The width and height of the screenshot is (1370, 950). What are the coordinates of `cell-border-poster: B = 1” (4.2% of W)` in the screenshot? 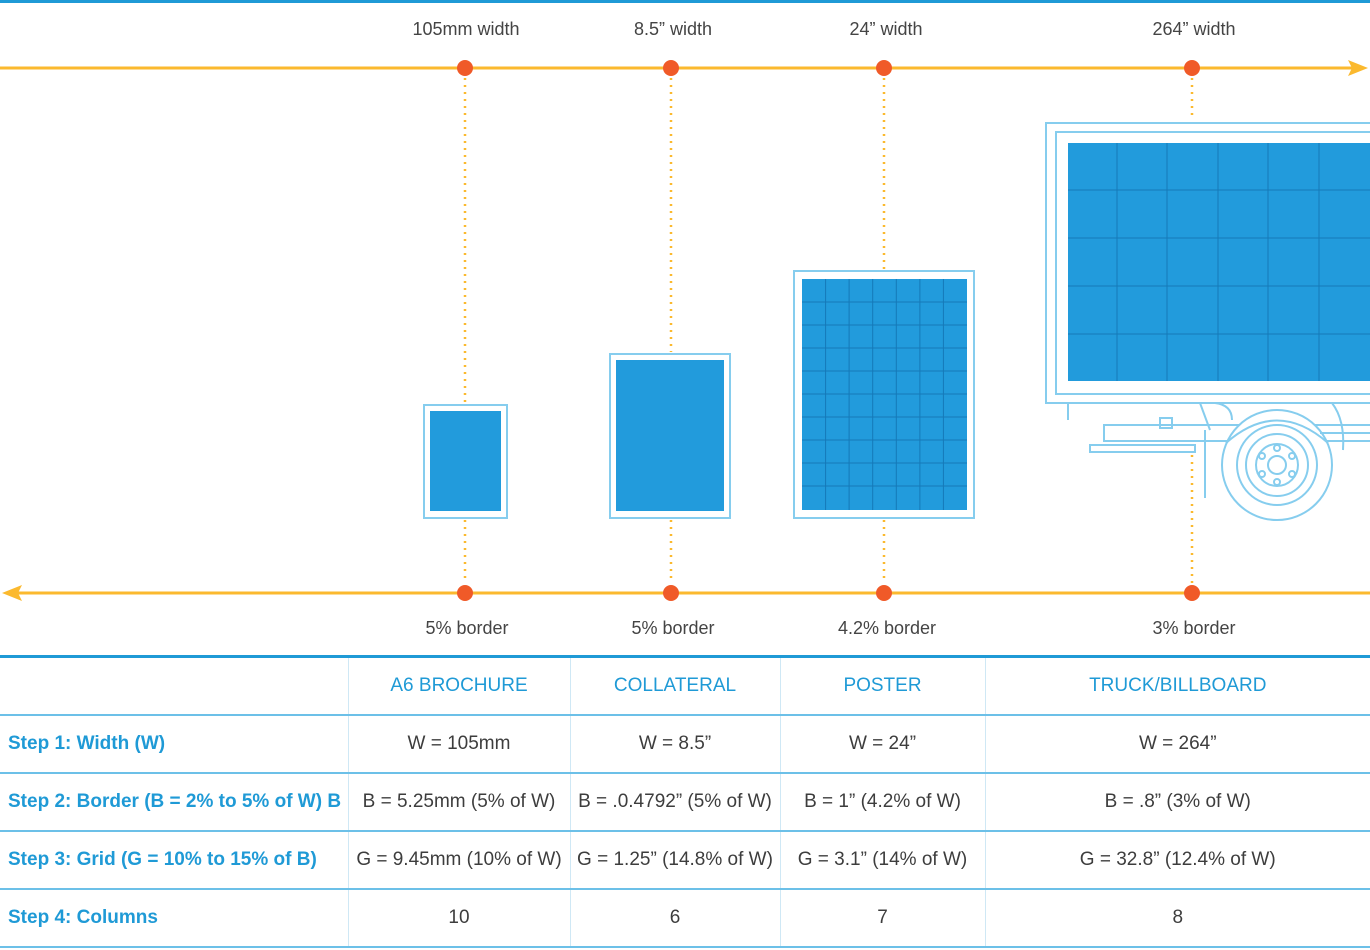 It's located at (882, 802).